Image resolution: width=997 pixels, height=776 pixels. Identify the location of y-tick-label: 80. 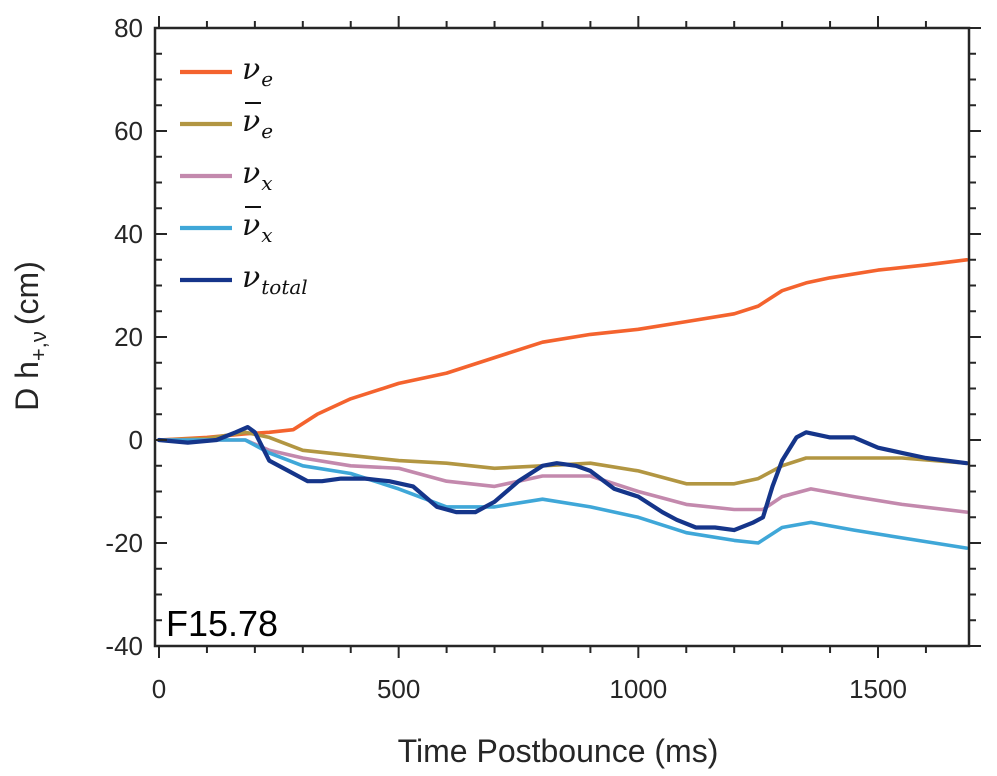
(128, 28).